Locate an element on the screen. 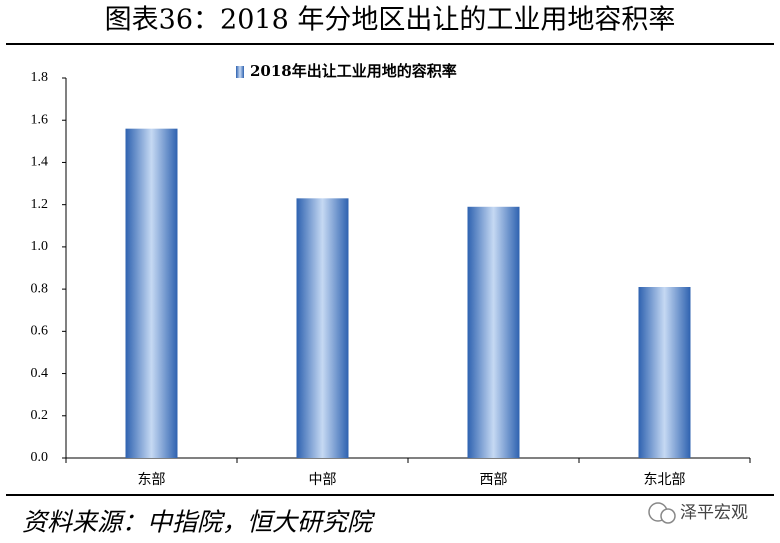  y-tick-label: 0.8 is located at coordinates (40, 288).